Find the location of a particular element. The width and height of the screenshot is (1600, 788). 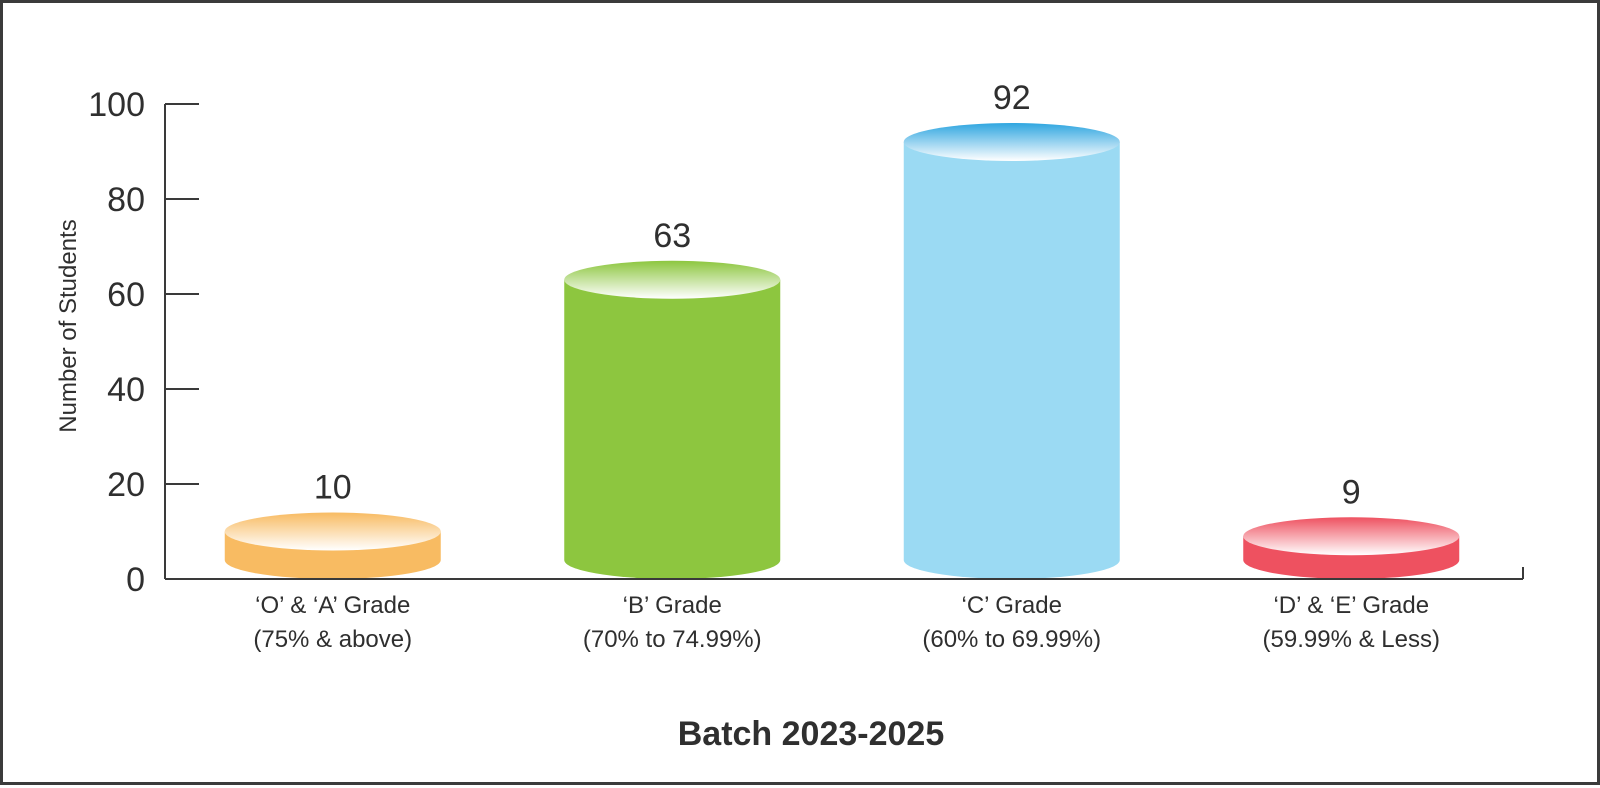

value-label: 9 is located at coordinates (1351, 492).